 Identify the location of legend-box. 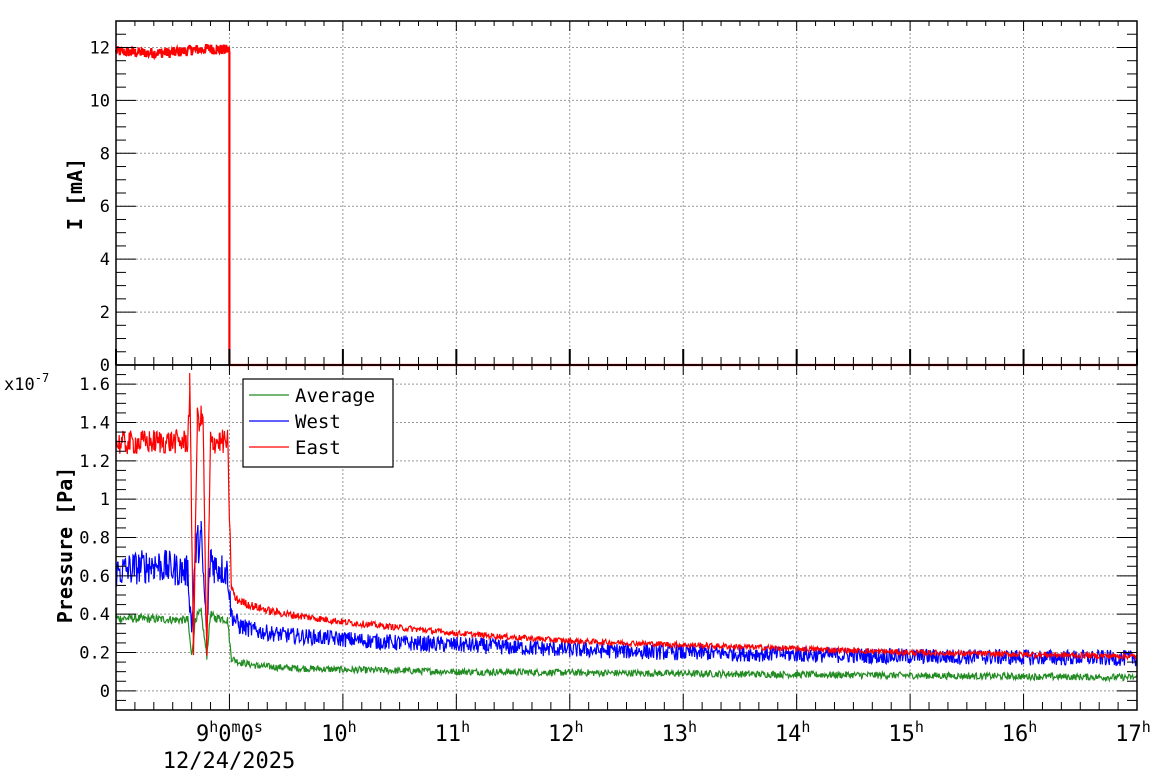
(318, 423).